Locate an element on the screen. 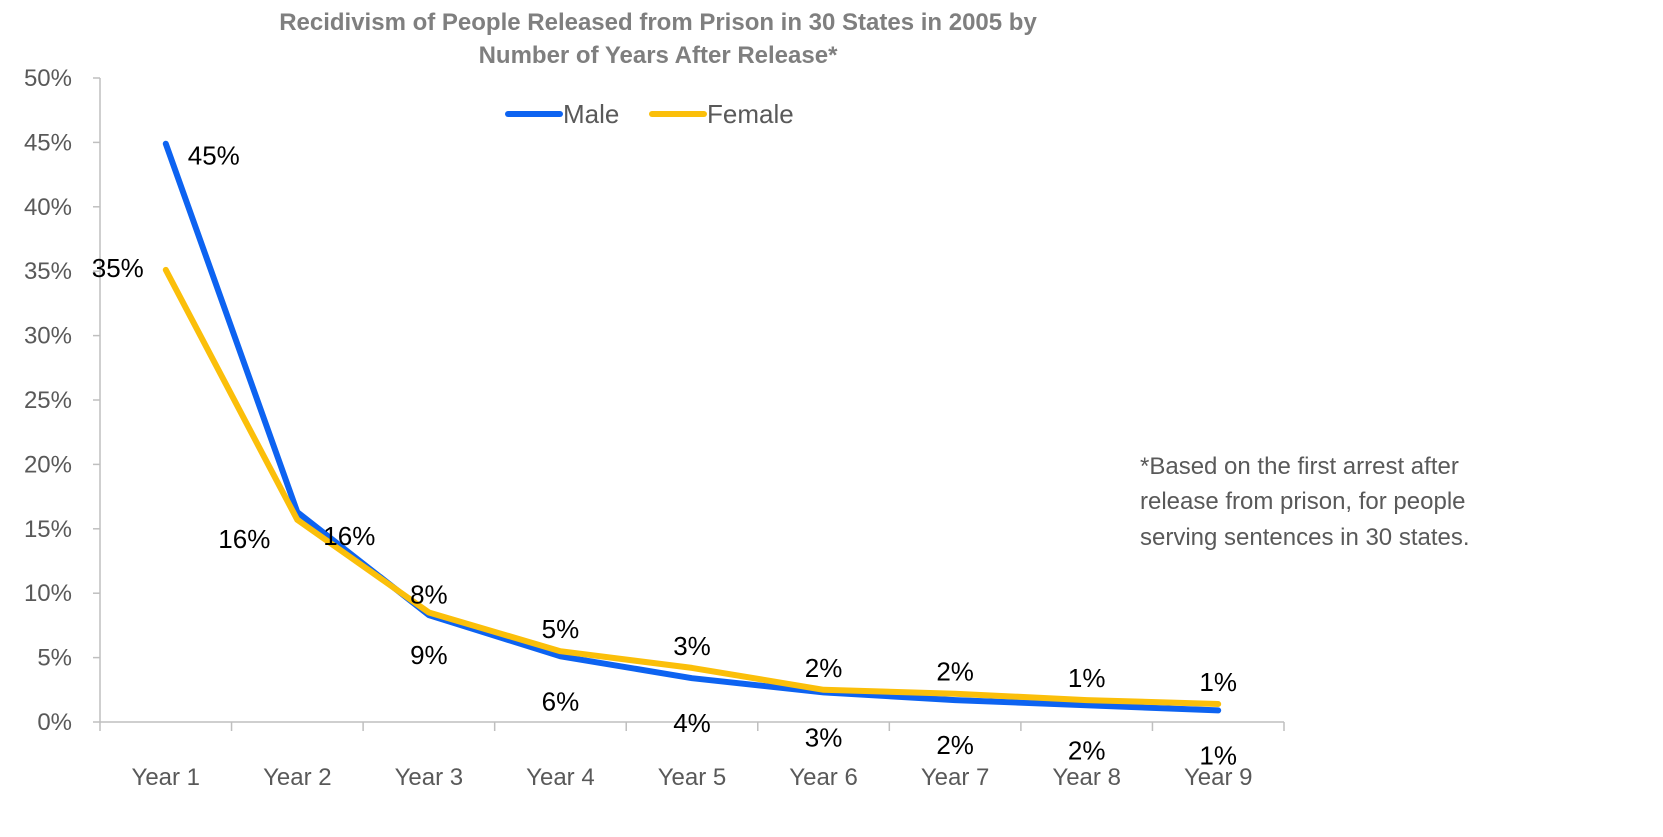 This screenshot has width=1663, height=837. x-tick-label: Year 4 is located at coordinates (560, 777).